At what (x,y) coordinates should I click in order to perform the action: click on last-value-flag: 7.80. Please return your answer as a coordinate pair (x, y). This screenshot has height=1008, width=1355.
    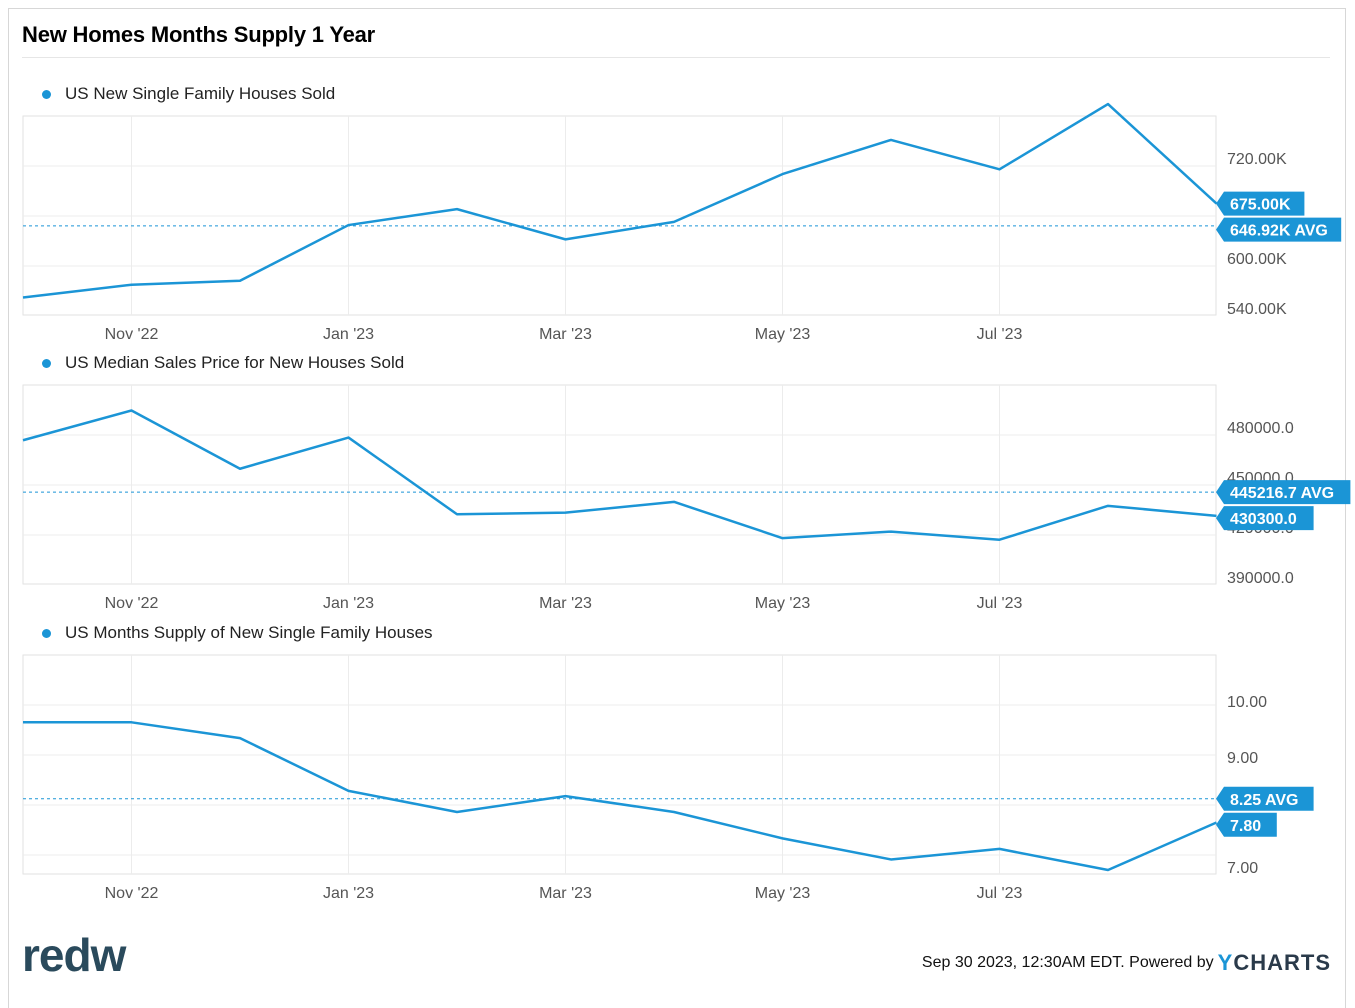
    Looking at the image, I should click on (1246, 825).